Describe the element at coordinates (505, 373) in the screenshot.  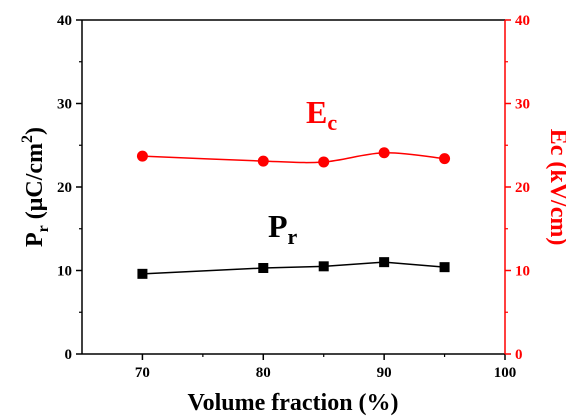
I see `x-tick-label: 100` at that location.